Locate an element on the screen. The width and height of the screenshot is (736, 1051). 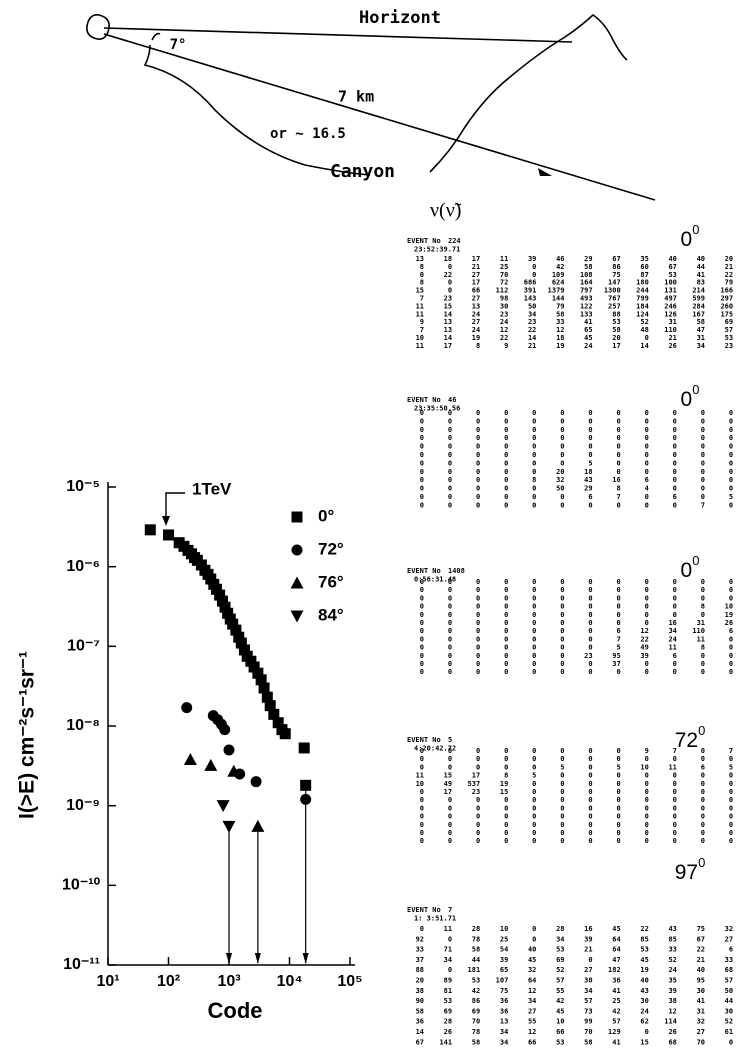
table-cell: 24 is located at coordinates (588, 346).